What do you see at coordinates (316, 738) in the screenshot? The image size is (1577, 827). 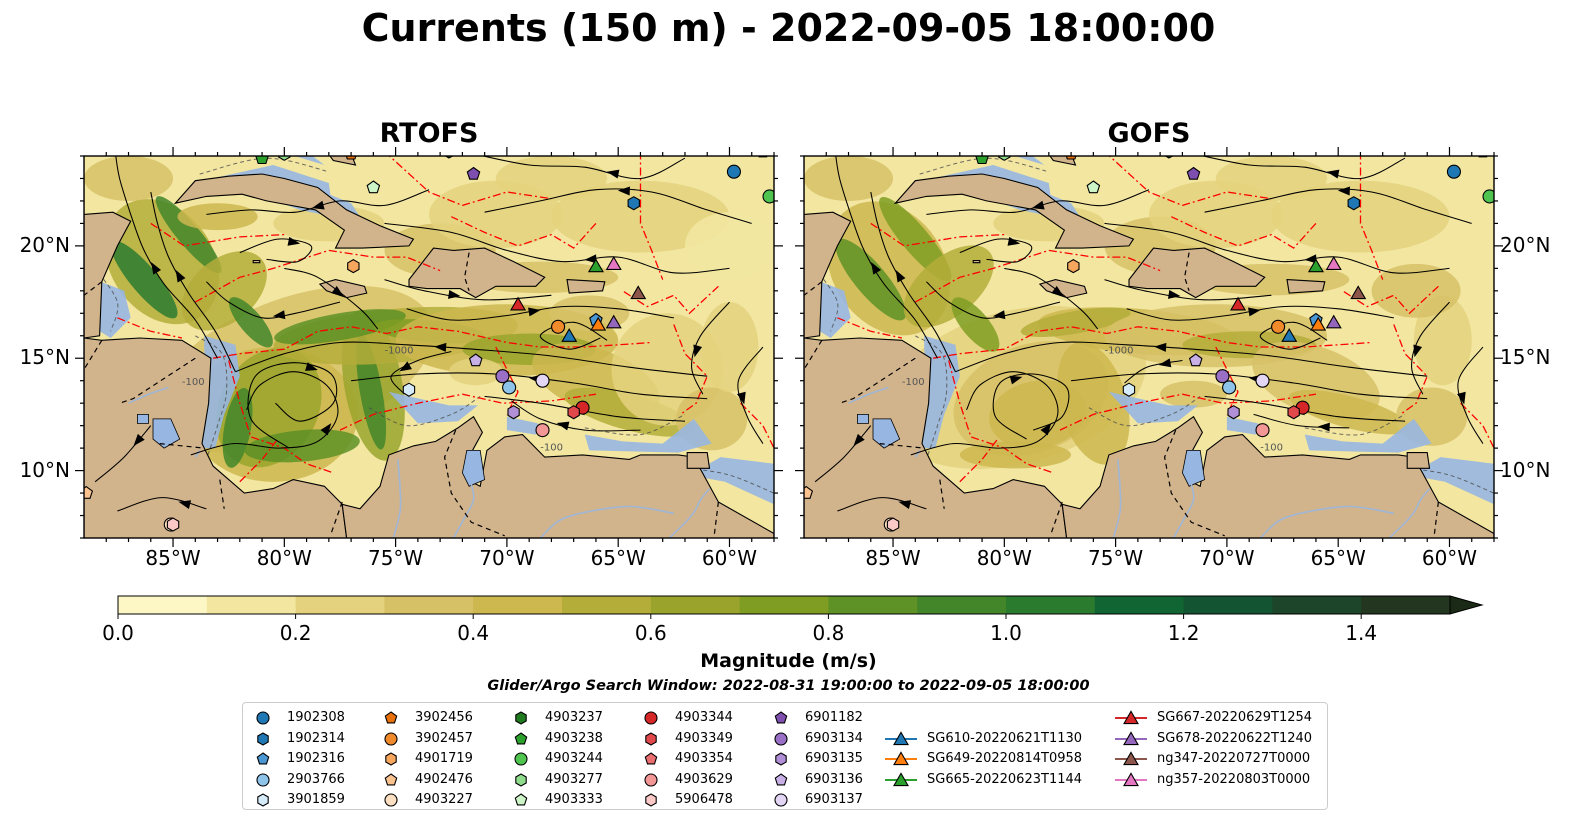 I see `legend-label: 1902314` at bounding box center [316, 738].